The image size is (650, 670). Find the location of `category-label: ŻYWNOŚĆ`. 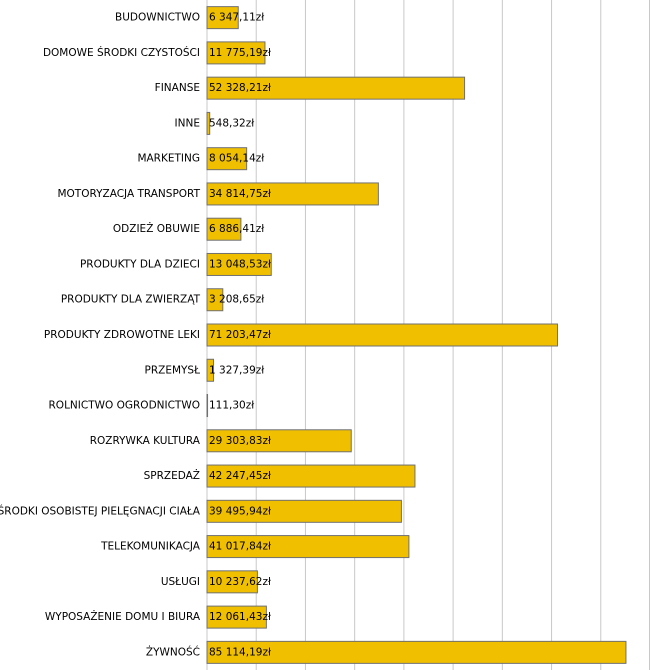

category-label: ŻYWNOŚĆ is located at coordinates (173, 651).